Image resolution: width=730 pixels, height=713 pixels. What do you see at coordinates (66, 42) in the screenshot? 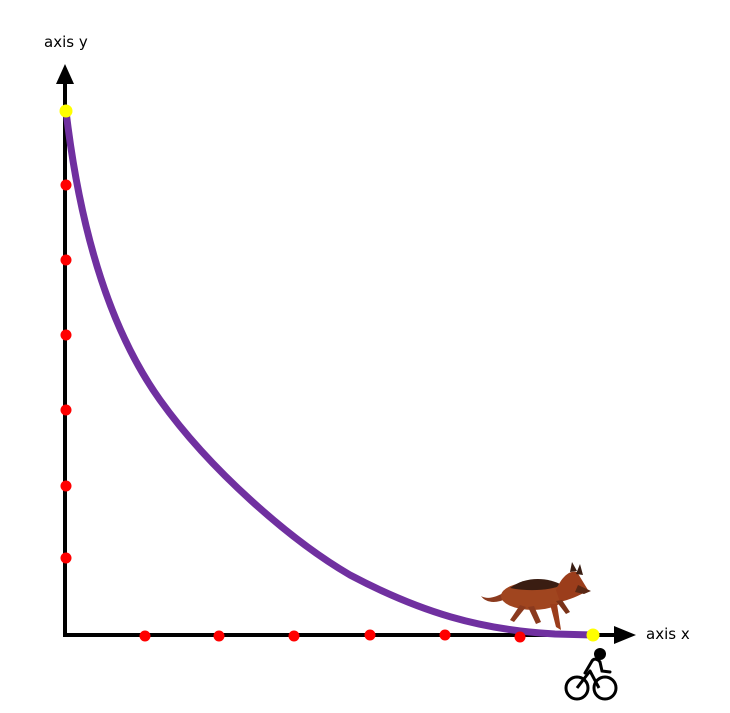
I see `y-axis-label: axis y` at bounding box center [66, 42].